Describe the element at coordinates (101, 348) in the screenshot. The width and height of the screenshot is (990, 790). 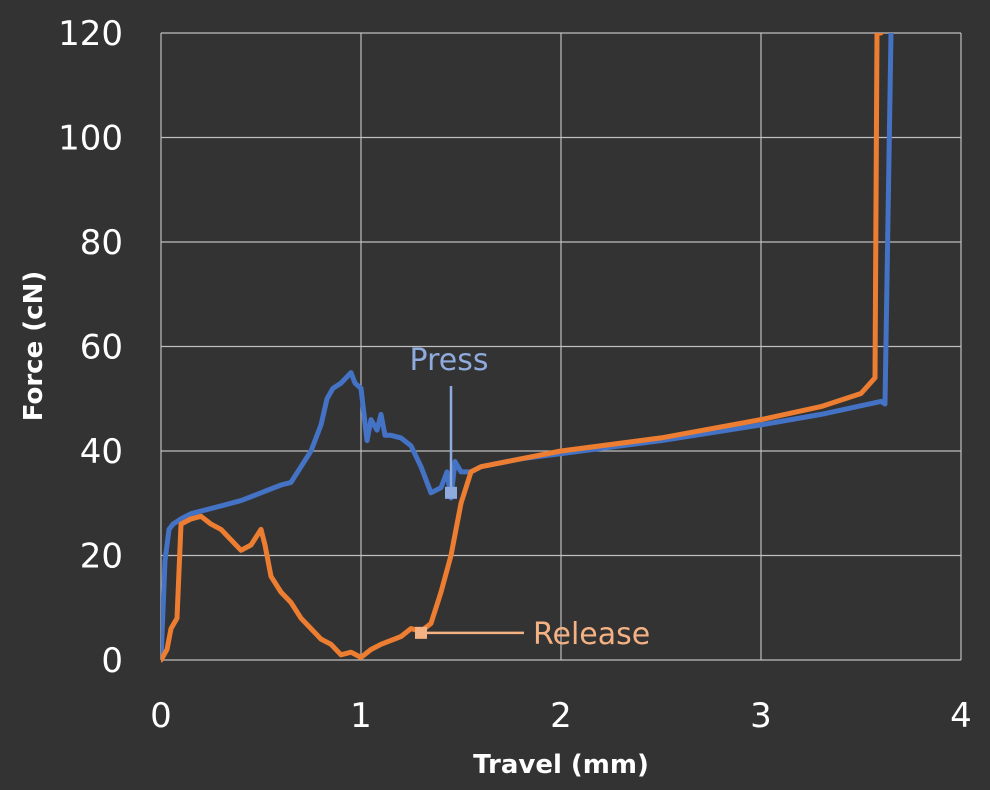
I see `y-tick-label: 60` at that location.